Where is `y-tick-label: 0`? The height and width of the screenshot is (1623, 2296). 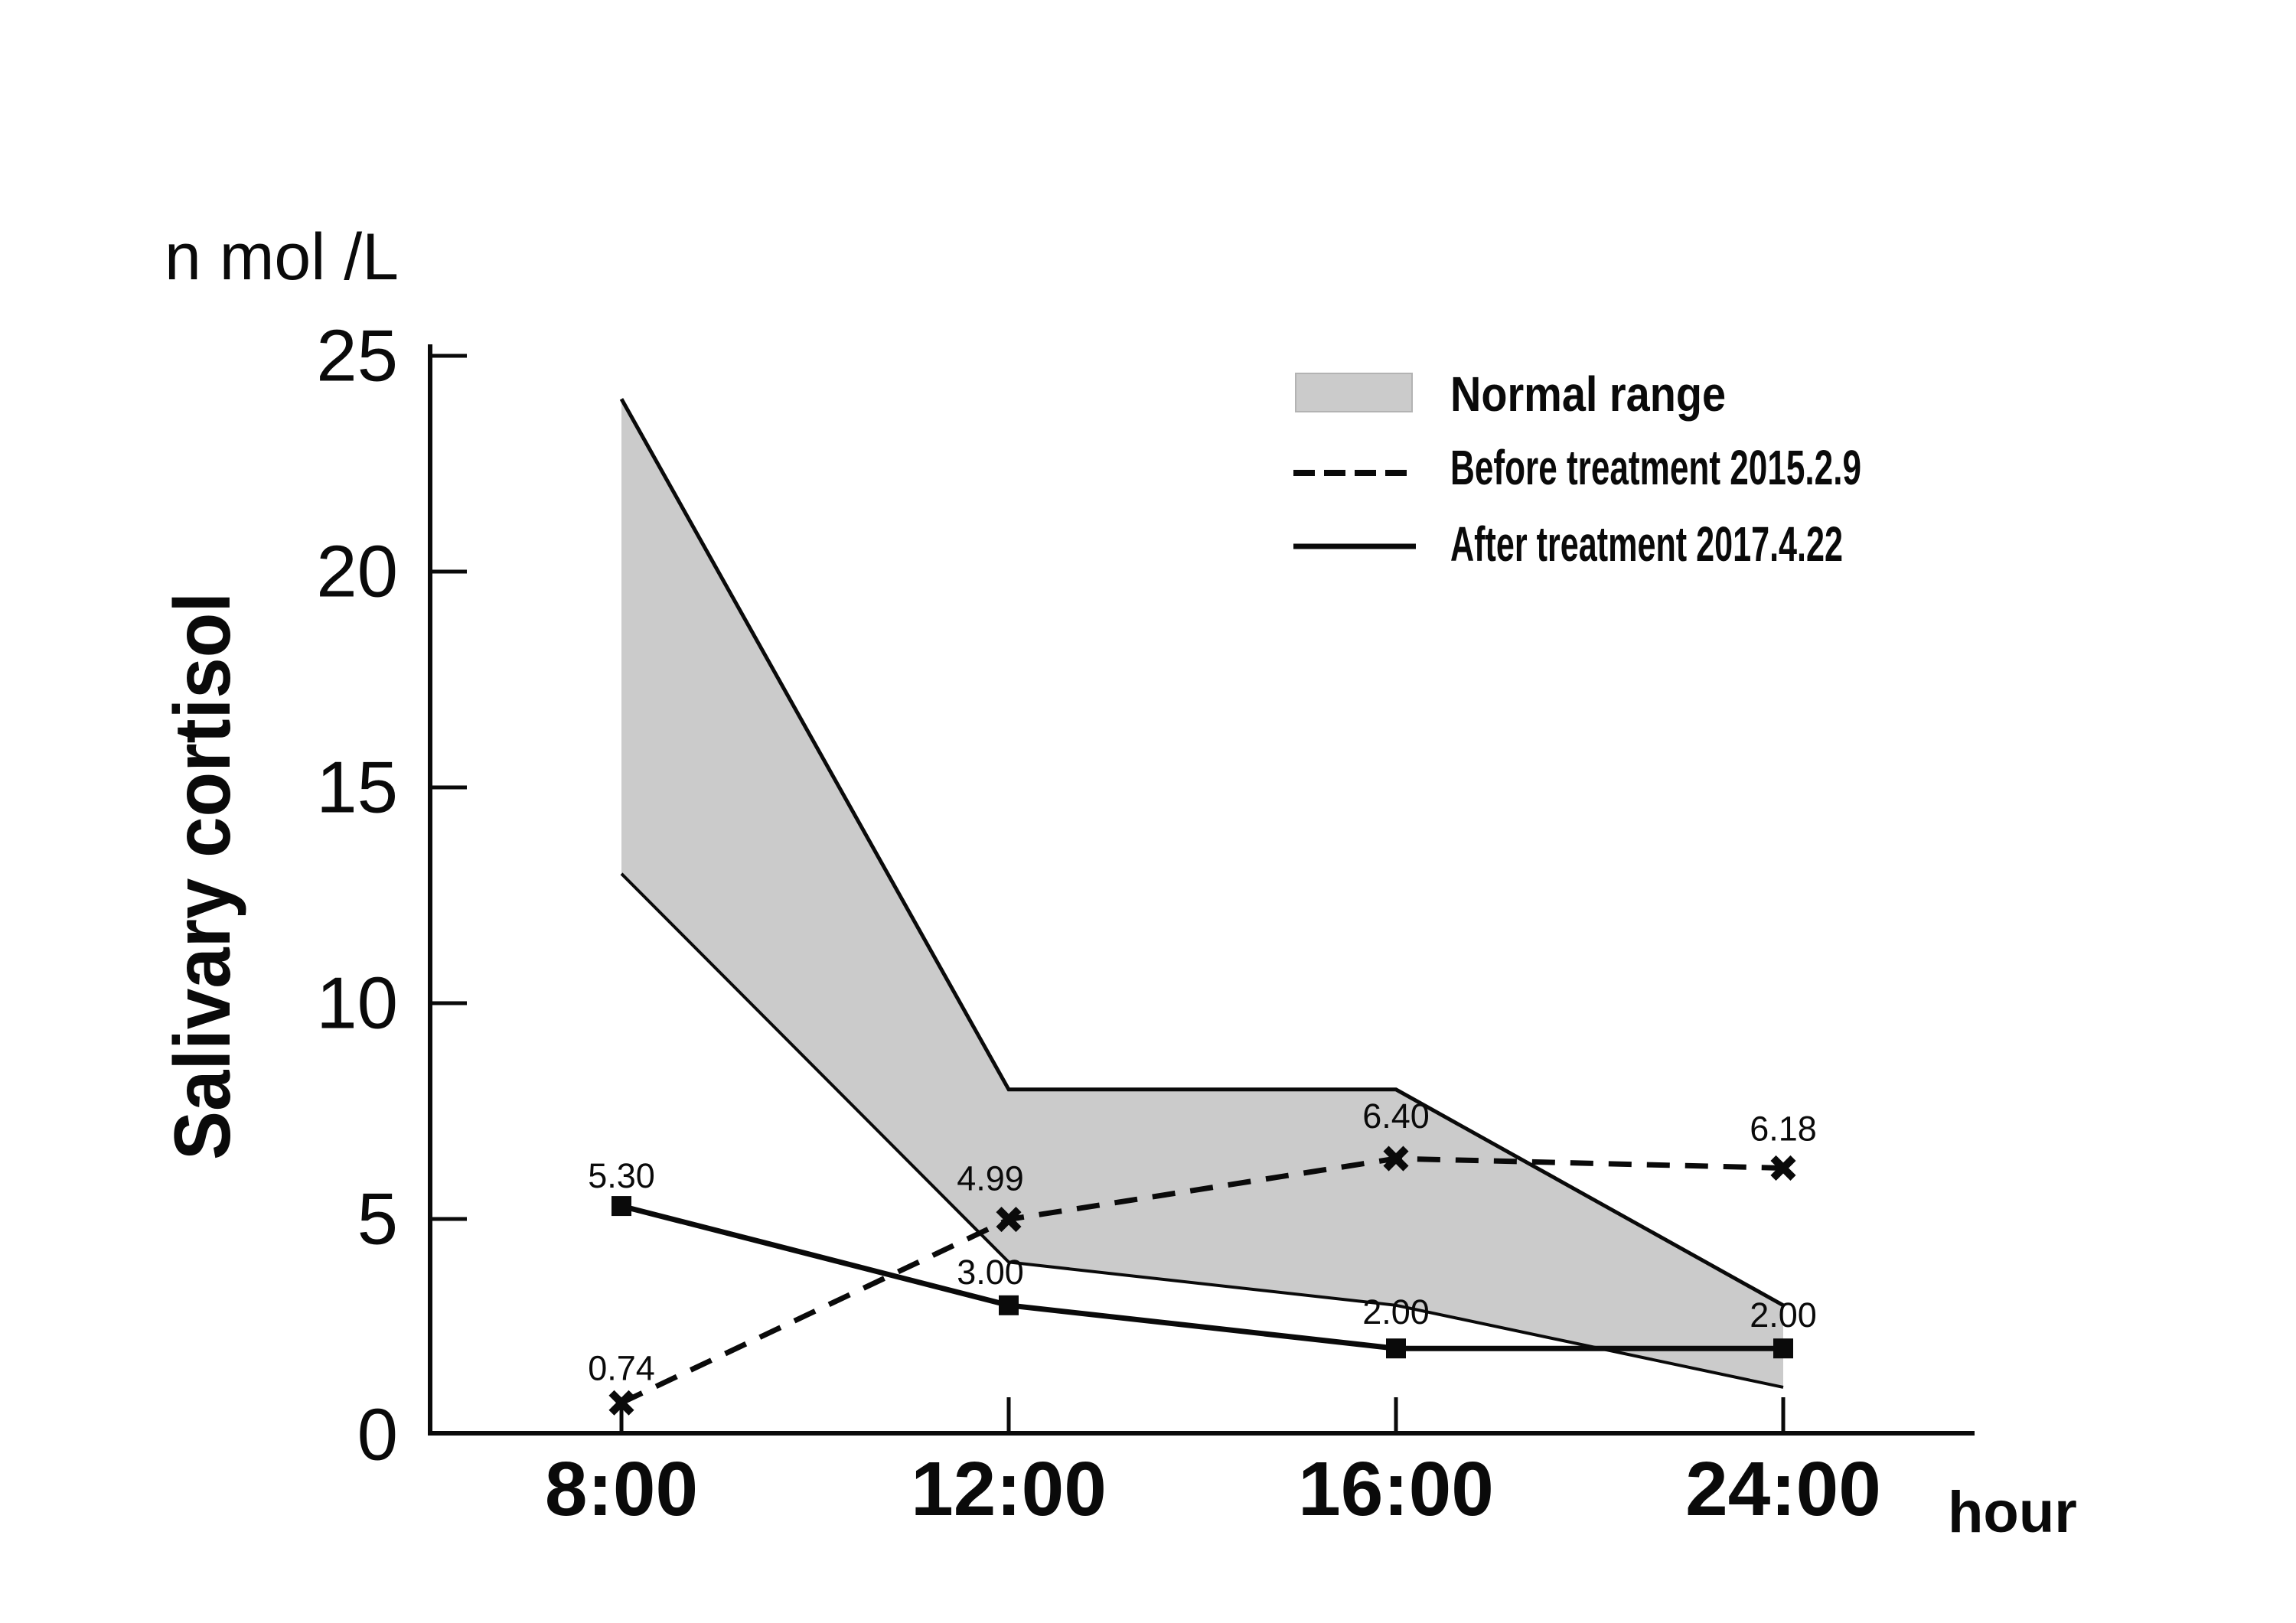
y-tick-label: 0 is located at coordinates (377, 1435).